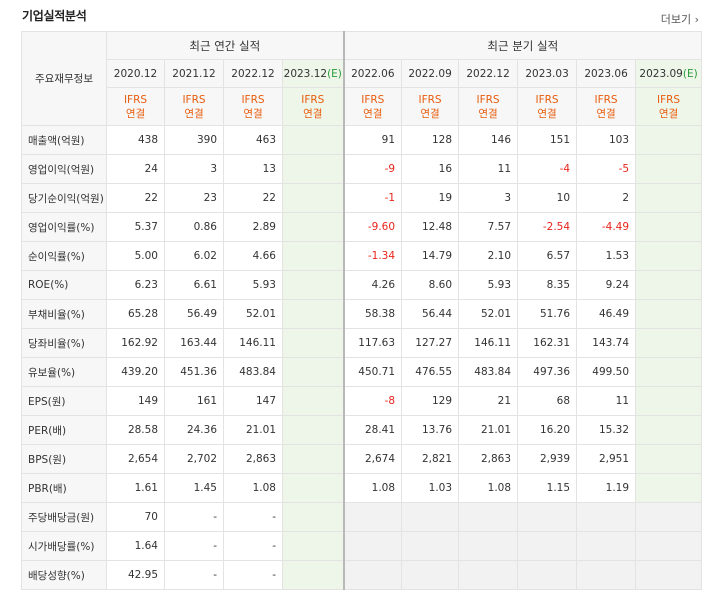 The height and width of the screenshot is (598, 711). I want to click on table-cell: 6.61, so click(194, 285).